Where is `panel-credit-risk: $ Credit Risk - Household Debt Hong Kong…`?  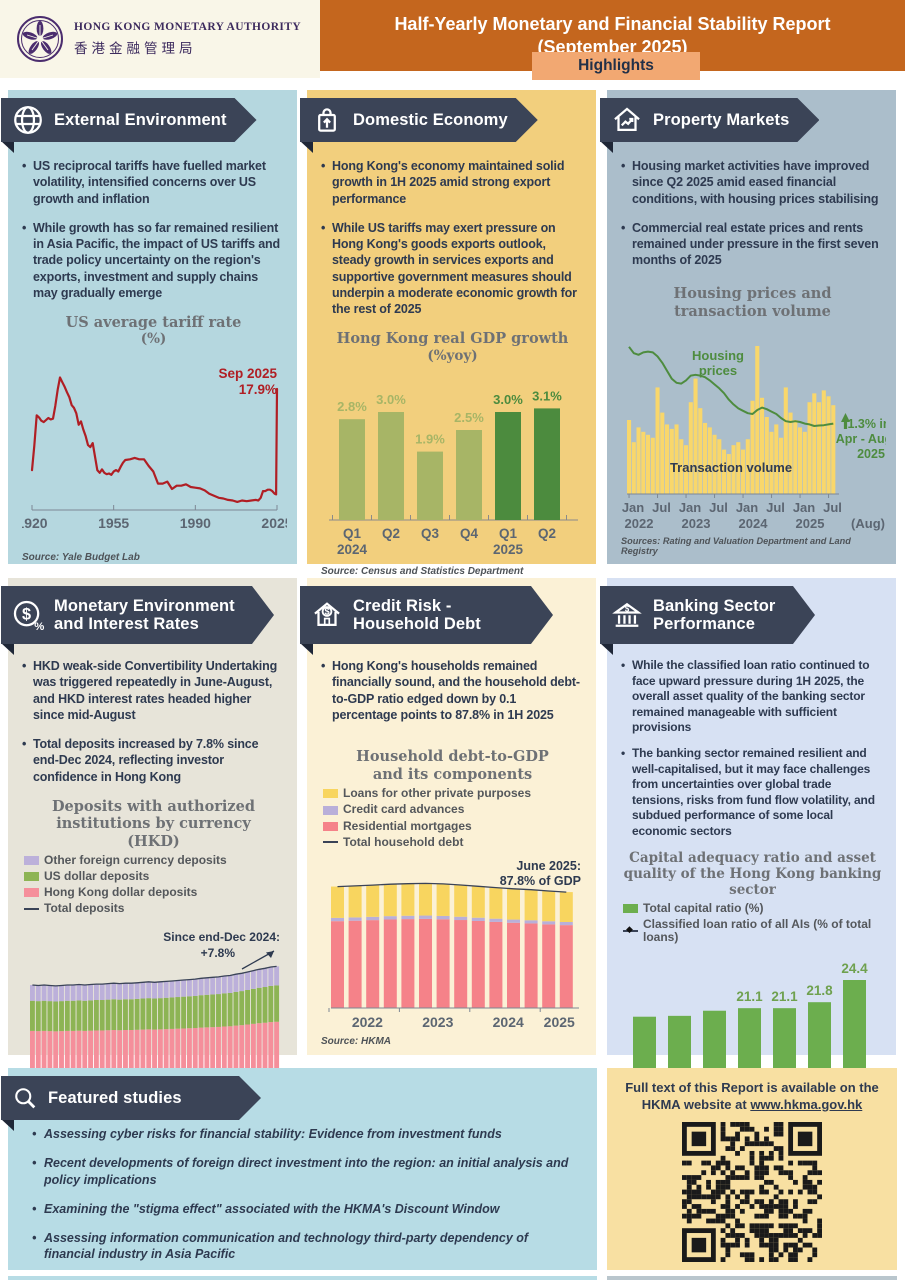
panel-credit-risk: $ Credit Risk - Household Debt Hong Kong… is located at coordinates (448, 816).